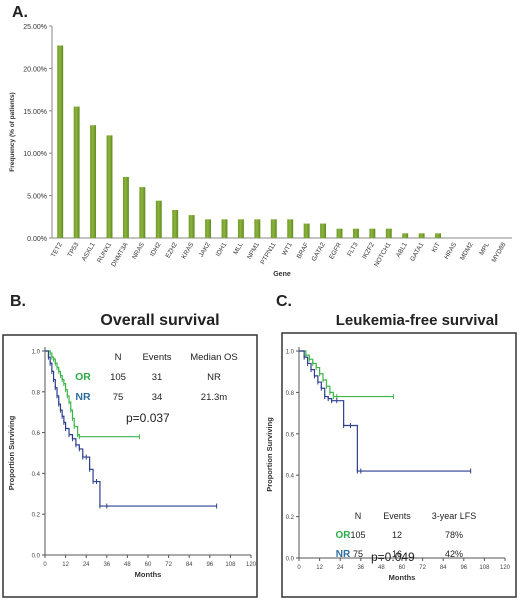 This screenshot has width=520, height=601. I want to click on bar-notch1, so click(388, 233).